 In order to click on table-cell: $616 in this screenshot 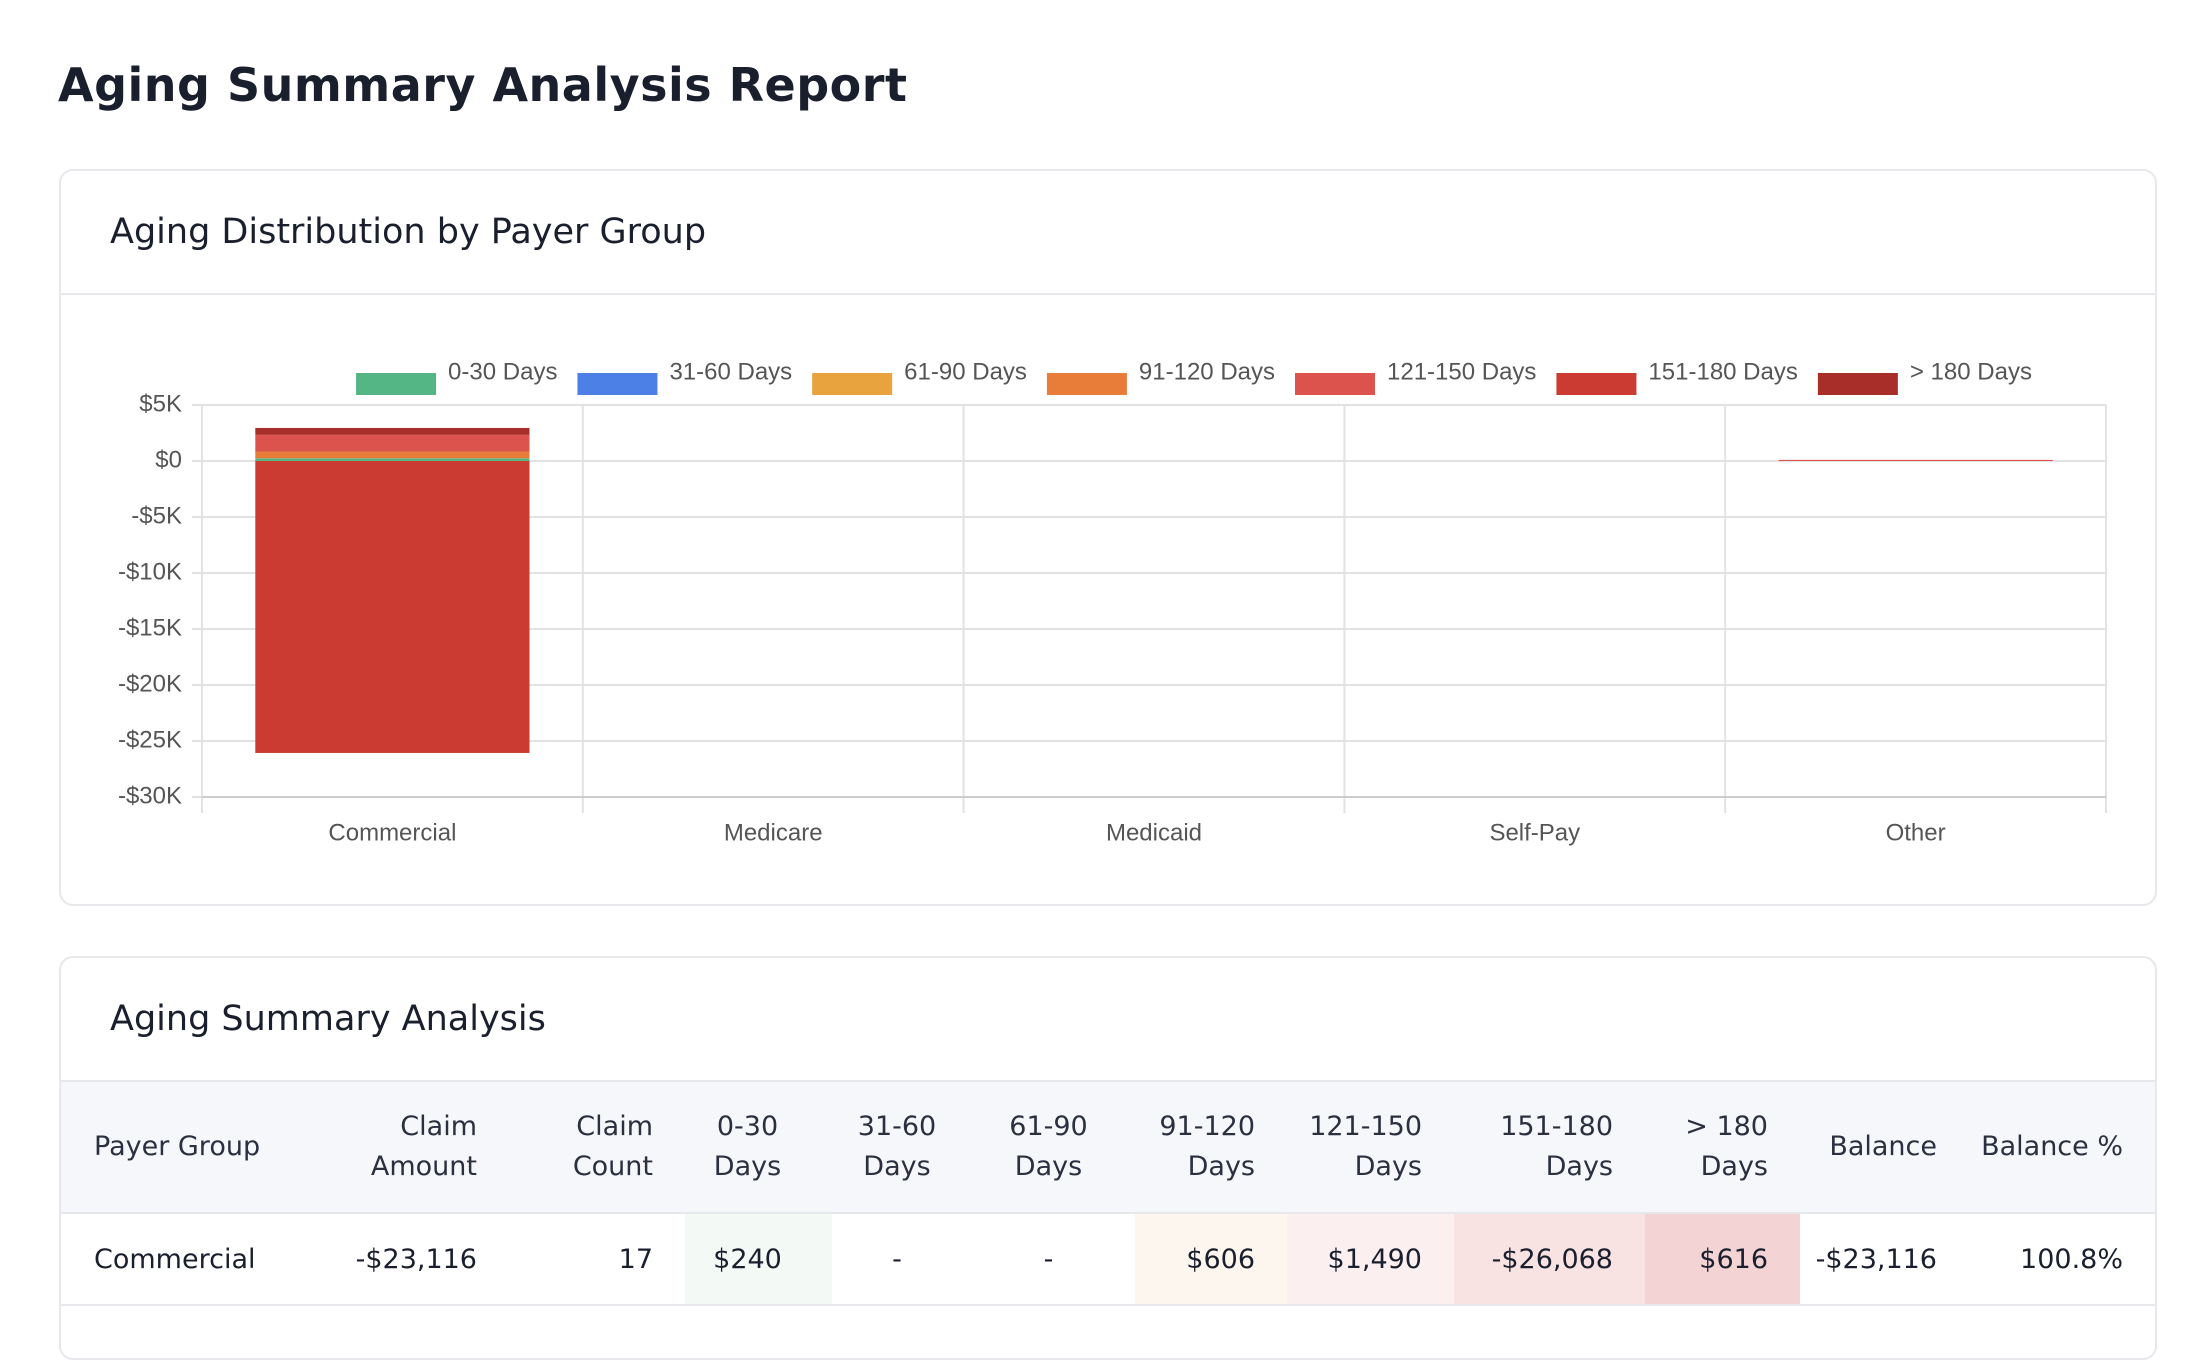, I will do `click(1722, 1259)`.